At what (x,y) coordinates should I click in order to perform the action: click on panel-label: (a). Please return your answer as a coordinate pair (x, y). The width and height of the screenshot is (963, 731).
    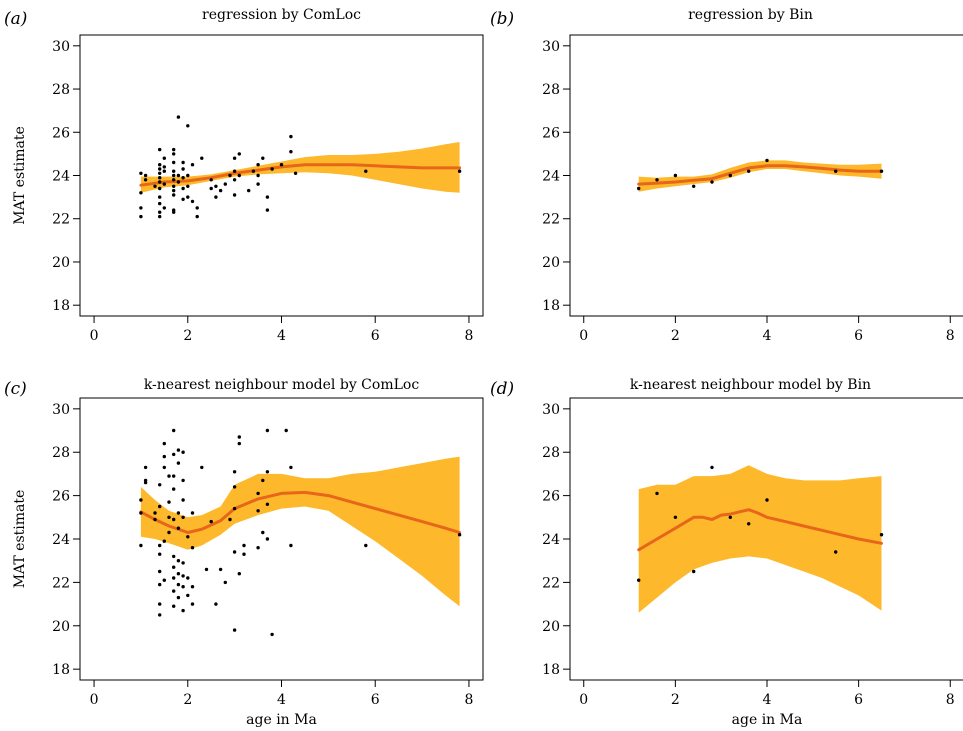
    Looking at the image, I should click on (15, 19).